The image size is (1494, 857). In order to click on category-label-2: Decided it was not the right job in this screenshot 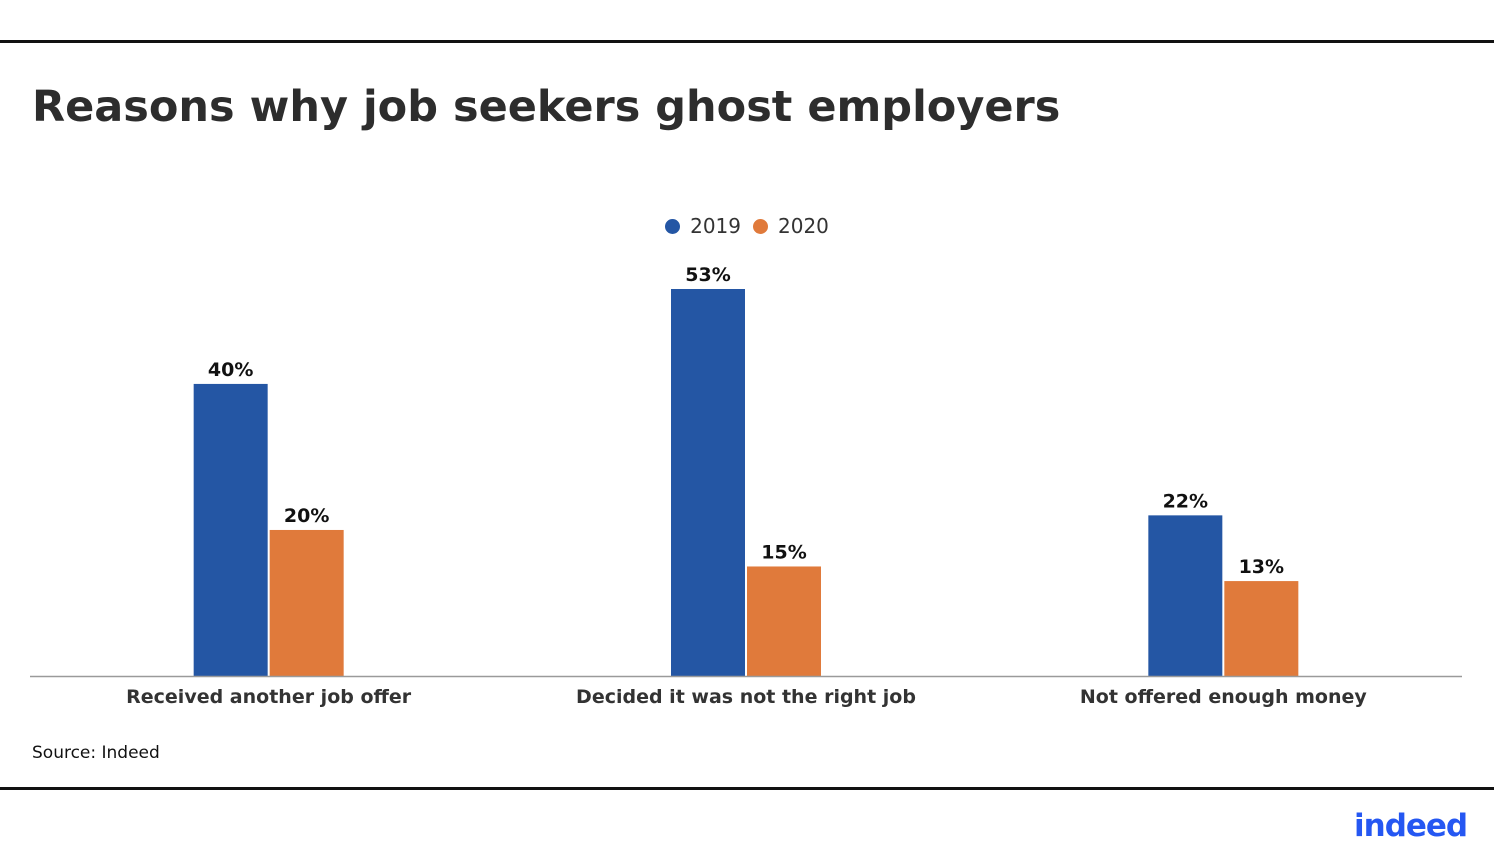, I will do `click(746, 697)`.